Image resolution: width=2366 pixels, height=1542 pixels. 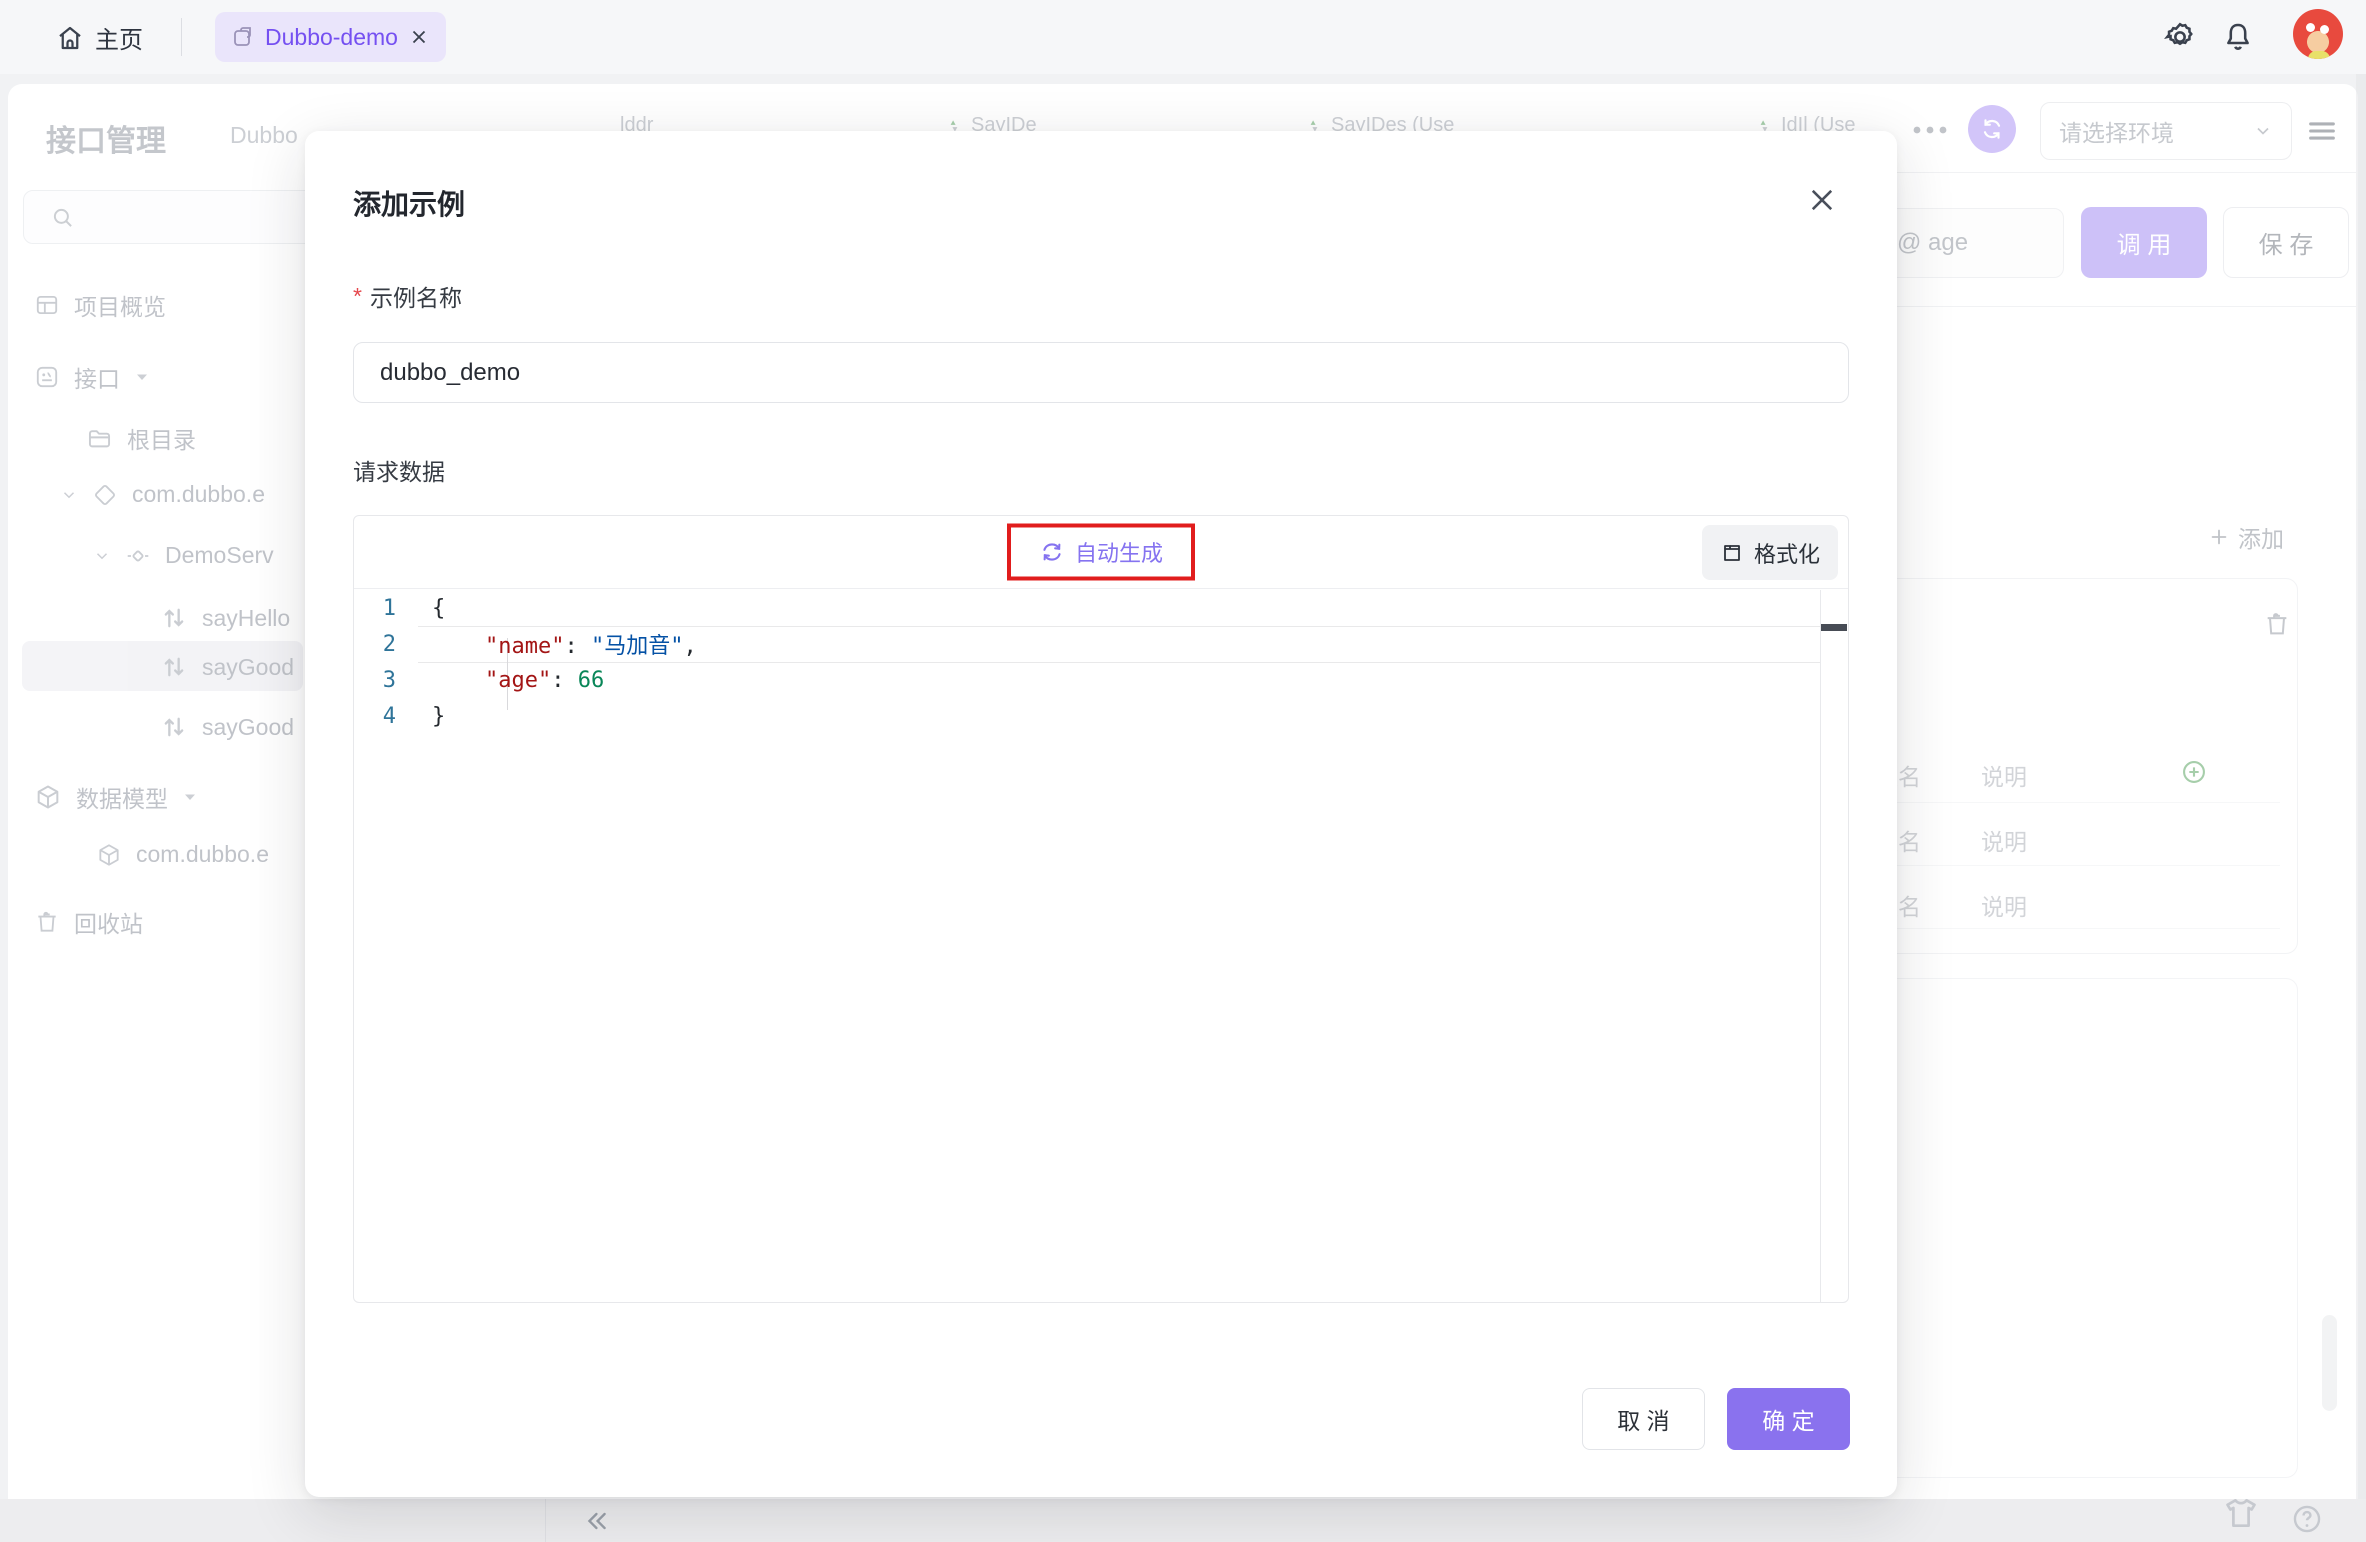 What do you see at coordinates (1183, 1520) in the screenshot?
I see `bottom-status-bar` at bounding box center [1183, 1520].